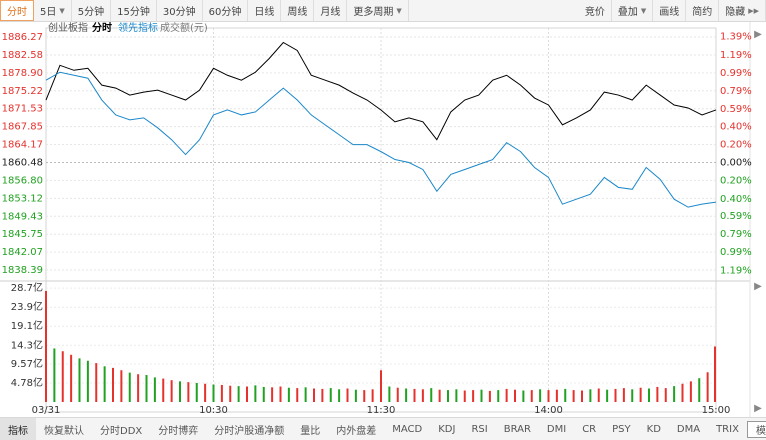 This screenshot has height=440, width=766. Describe the element at coordinates (17, 10) in the screenshot. I see `tab: 分时` at that location.